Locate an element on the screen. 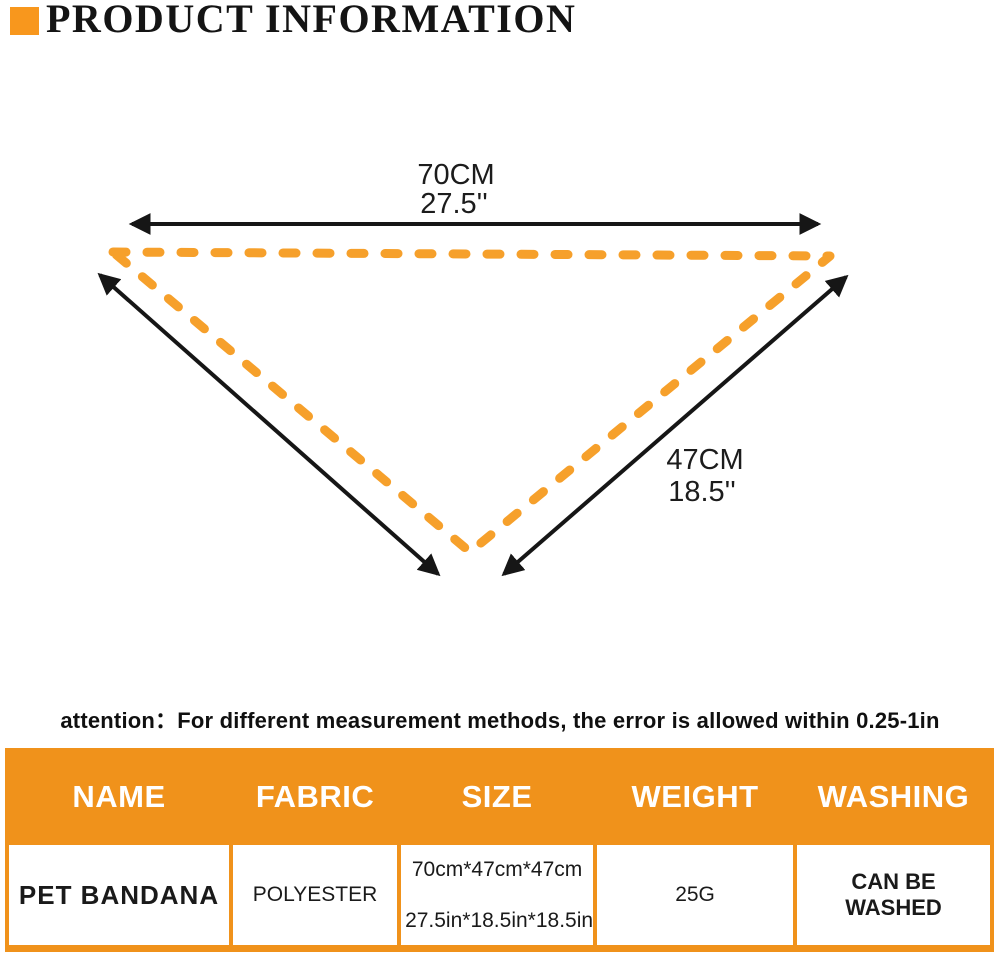 This screenshot has height=958, width=1000. width-label-cm: 70CM is located at coordinates (455, 175).